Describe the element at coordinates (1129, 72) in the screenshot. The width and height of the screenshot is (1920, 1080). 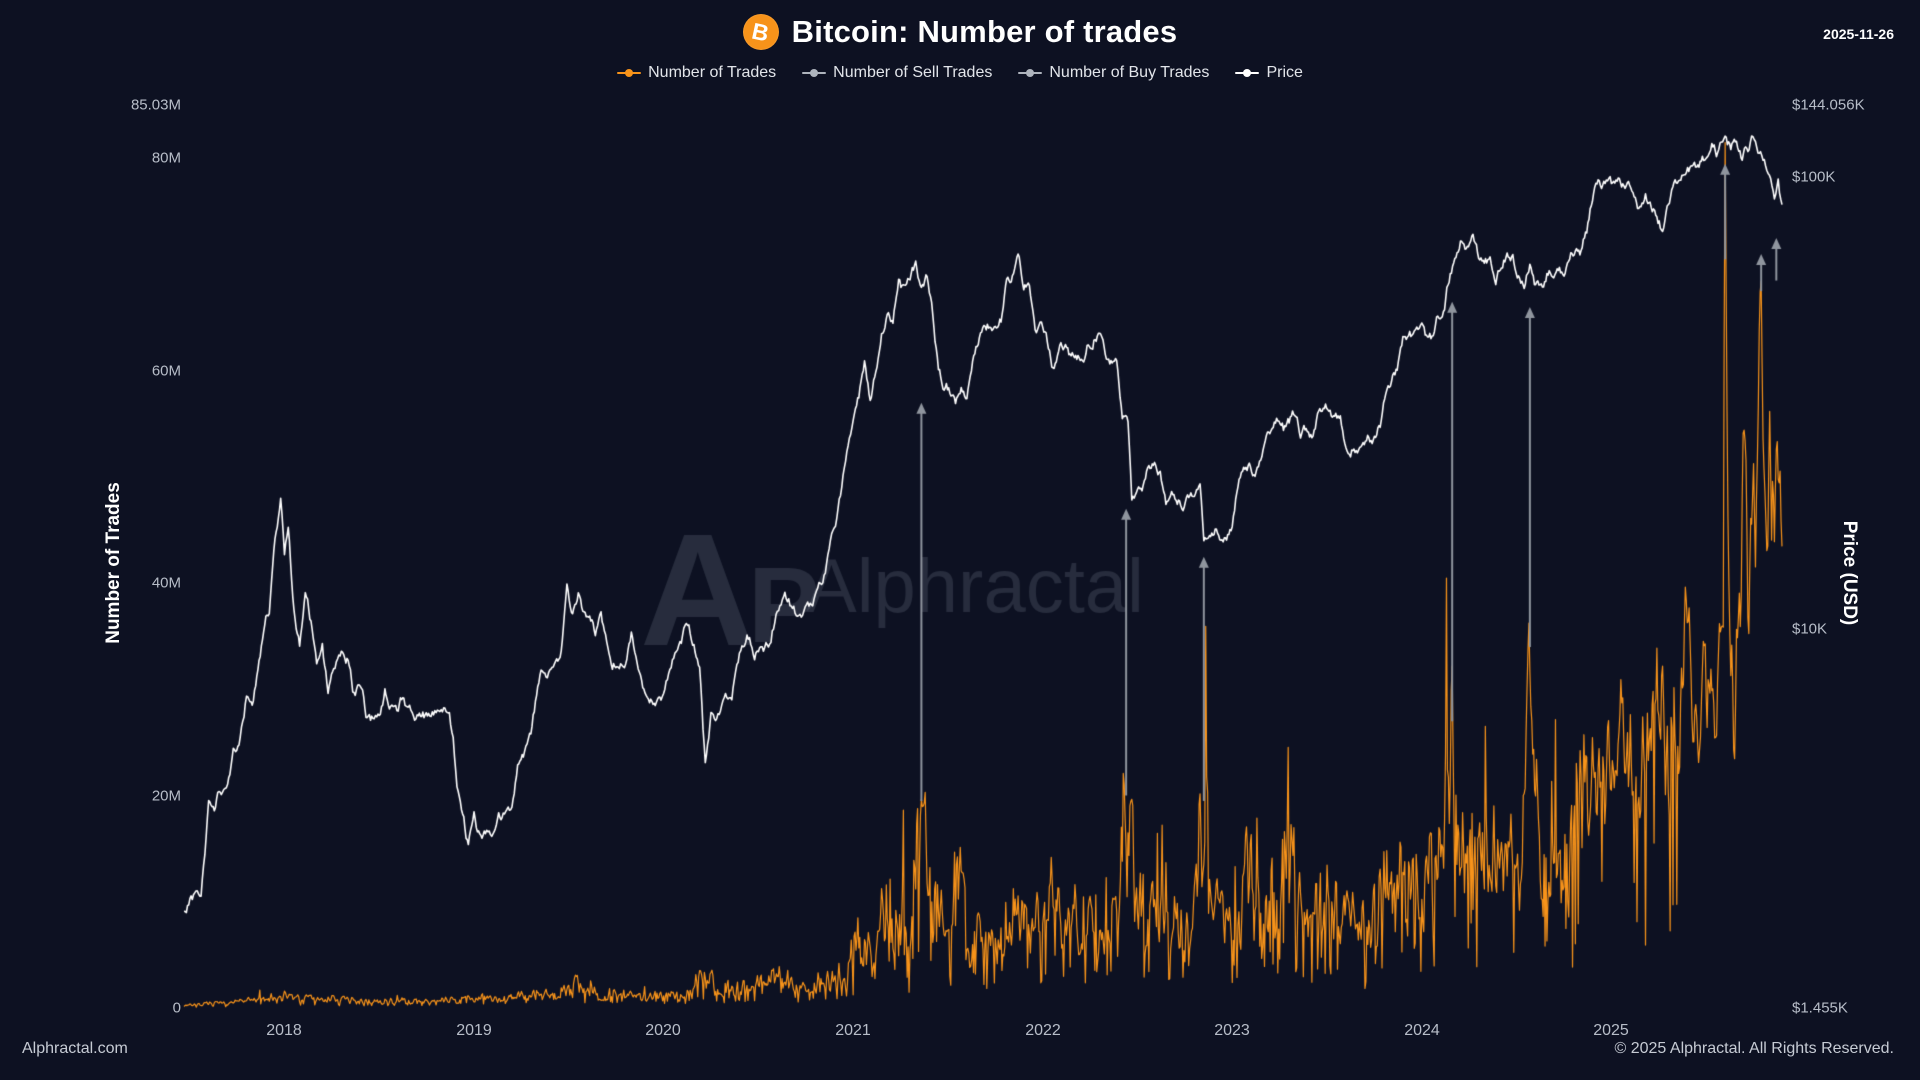
I see `legend-label: Number of Buy Trades` at that location.